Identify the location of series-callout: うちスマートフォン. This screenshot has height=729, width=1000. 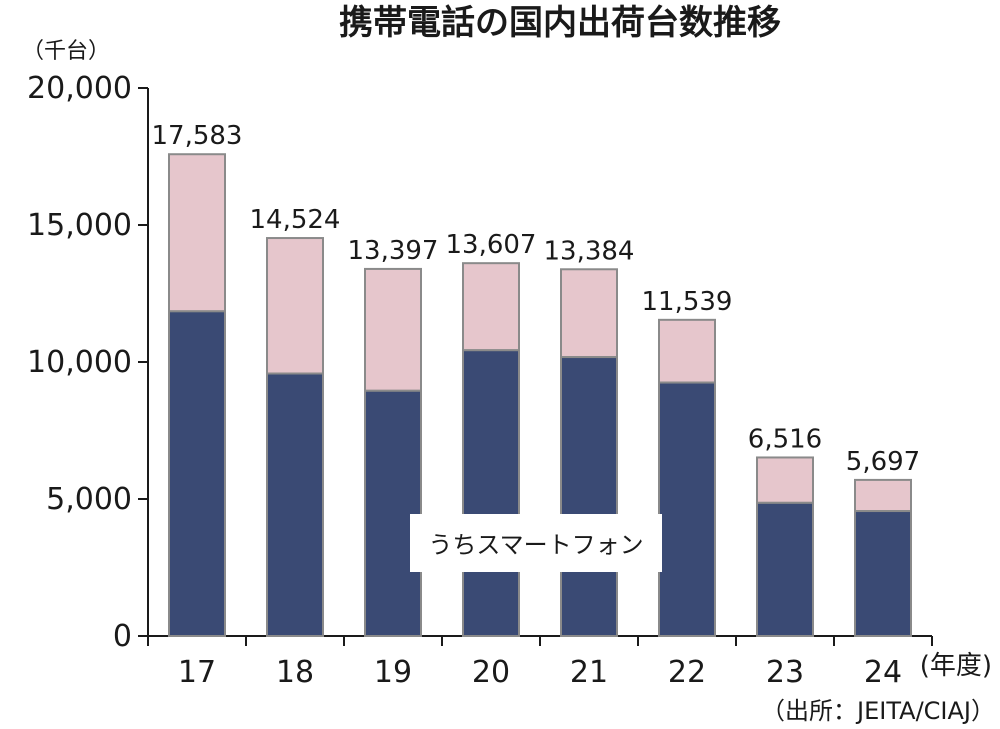
(536, 543).